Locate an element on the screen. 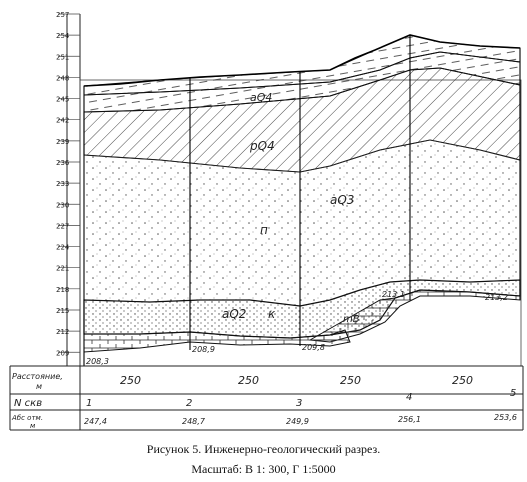 Image resolution: width=527 pixels, height=482 pixels. scale-label: 242 is located at coordinates (62, 121).